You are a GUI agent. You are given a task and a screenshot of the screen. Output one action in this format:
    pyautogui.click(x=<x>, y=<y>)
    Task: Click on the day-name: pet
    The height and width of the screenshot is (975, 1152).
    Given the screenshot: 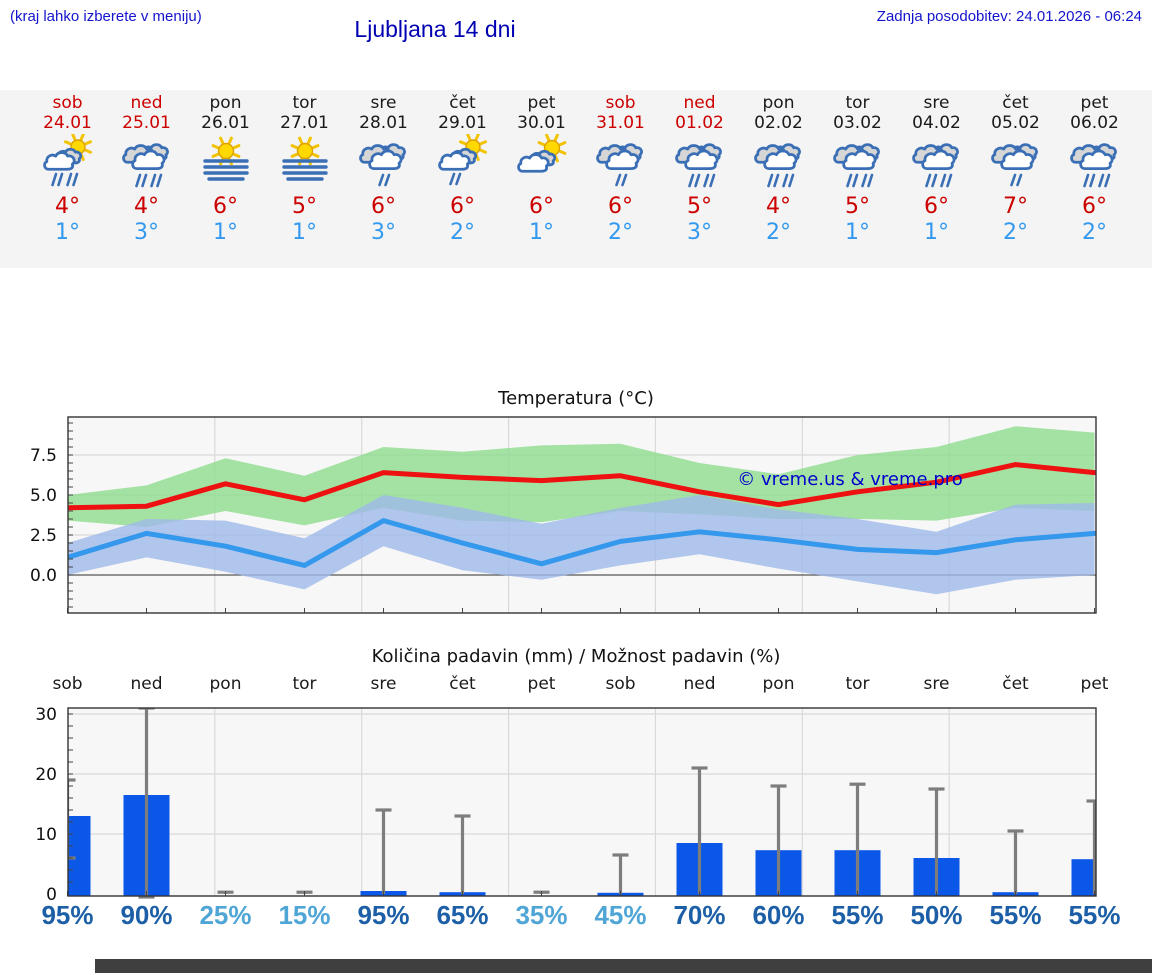 What is the action you would take?
    pyautogui.click(x=1094, y=103)
    